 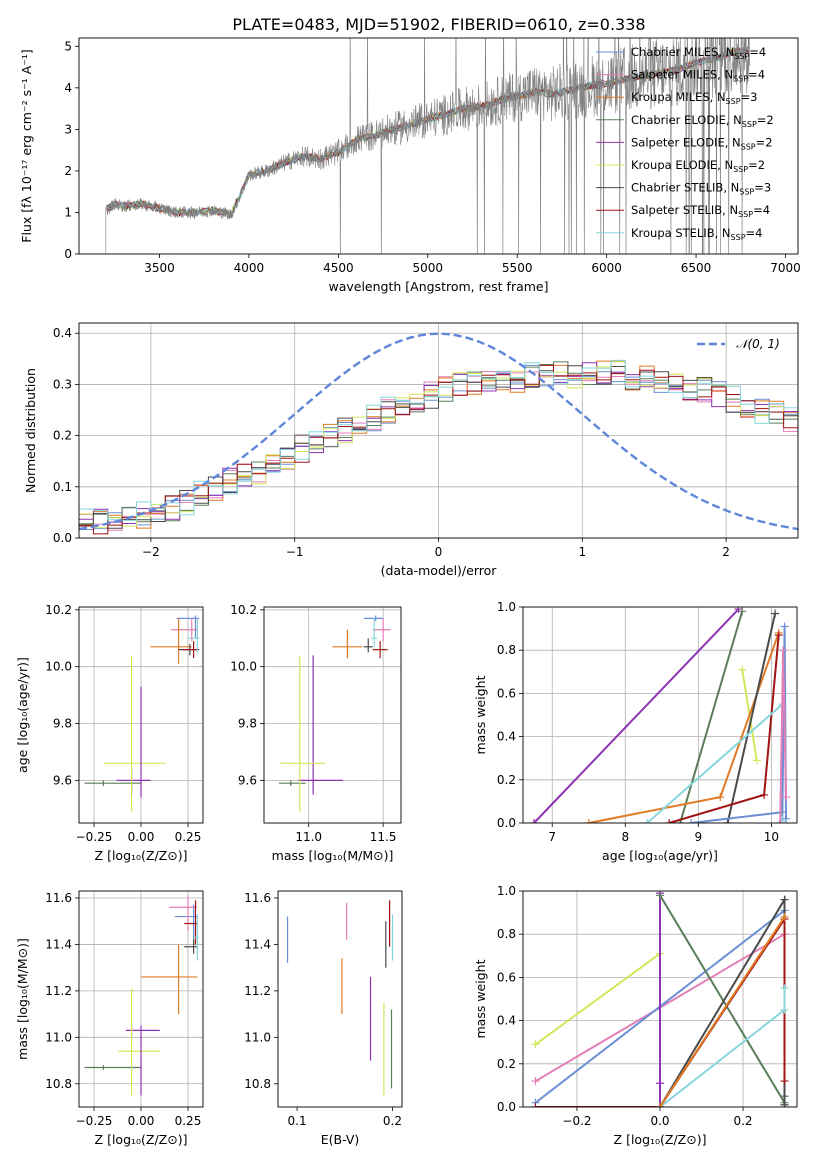 What do you see at coordinates (682, 165) in the screenshot?
I see `legend-label-text: Kroupa ELODIE, N` at bounding box center [682, 165].